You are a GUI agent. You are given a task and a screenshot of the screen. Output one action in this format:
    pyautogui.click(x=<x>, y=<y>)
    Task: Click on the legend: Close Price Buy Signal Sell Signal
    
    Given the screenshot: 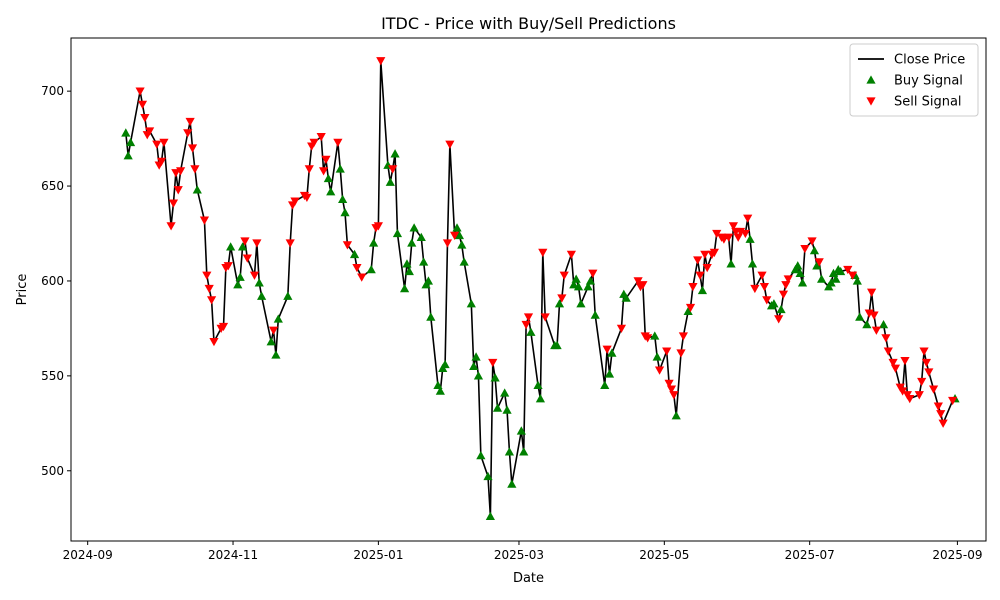 What is the action you would take?
    pyautogui.click(x=914, y=80)
    